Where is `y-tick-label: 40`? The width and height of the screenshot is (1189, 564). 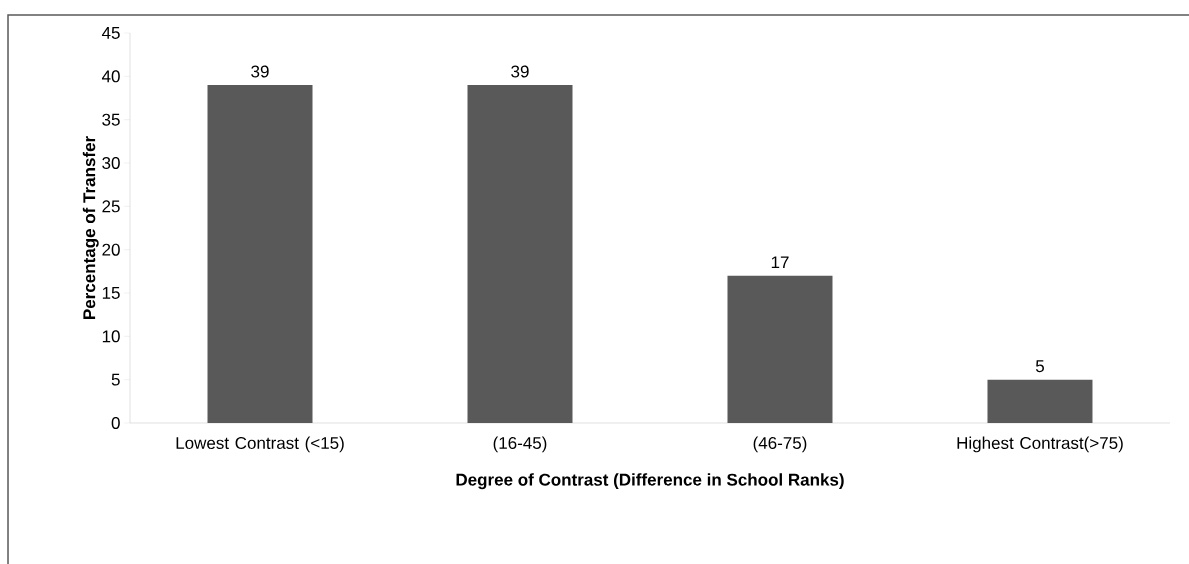
y-tick-label: 40 is located at coordinates (110, 76).